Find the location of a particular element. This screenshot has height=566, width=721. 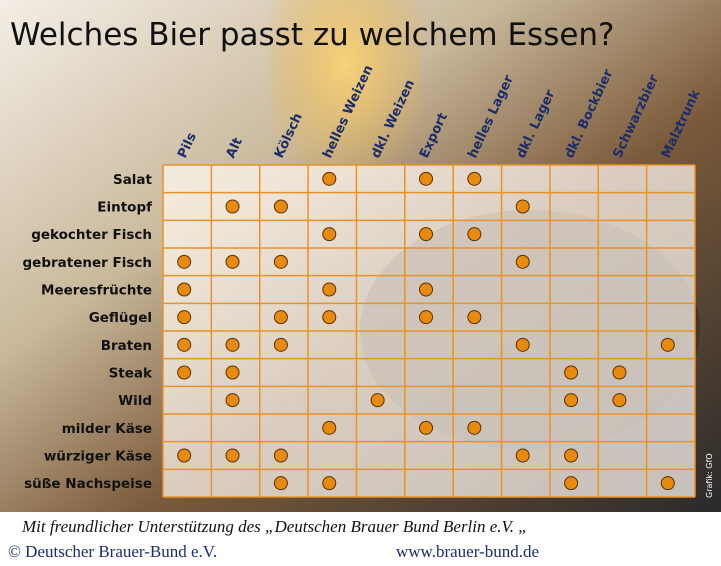

graphic-credit: Grafik: GfO is located at coordinates (709, 475).